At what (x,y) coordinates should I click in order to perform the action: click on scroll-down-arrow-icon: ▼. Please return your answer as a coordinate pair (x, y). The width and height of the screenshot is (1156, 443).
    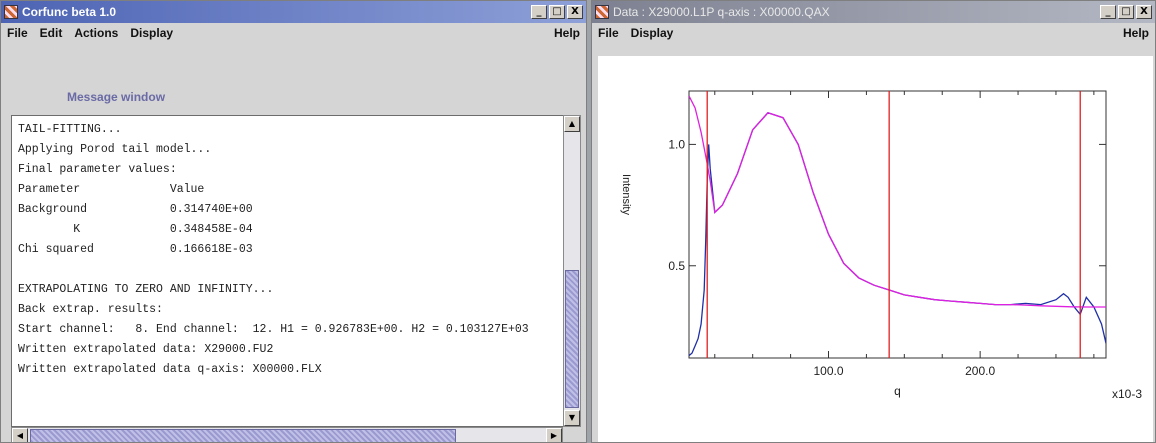
    Looking at the image, I should click on (572, 418).